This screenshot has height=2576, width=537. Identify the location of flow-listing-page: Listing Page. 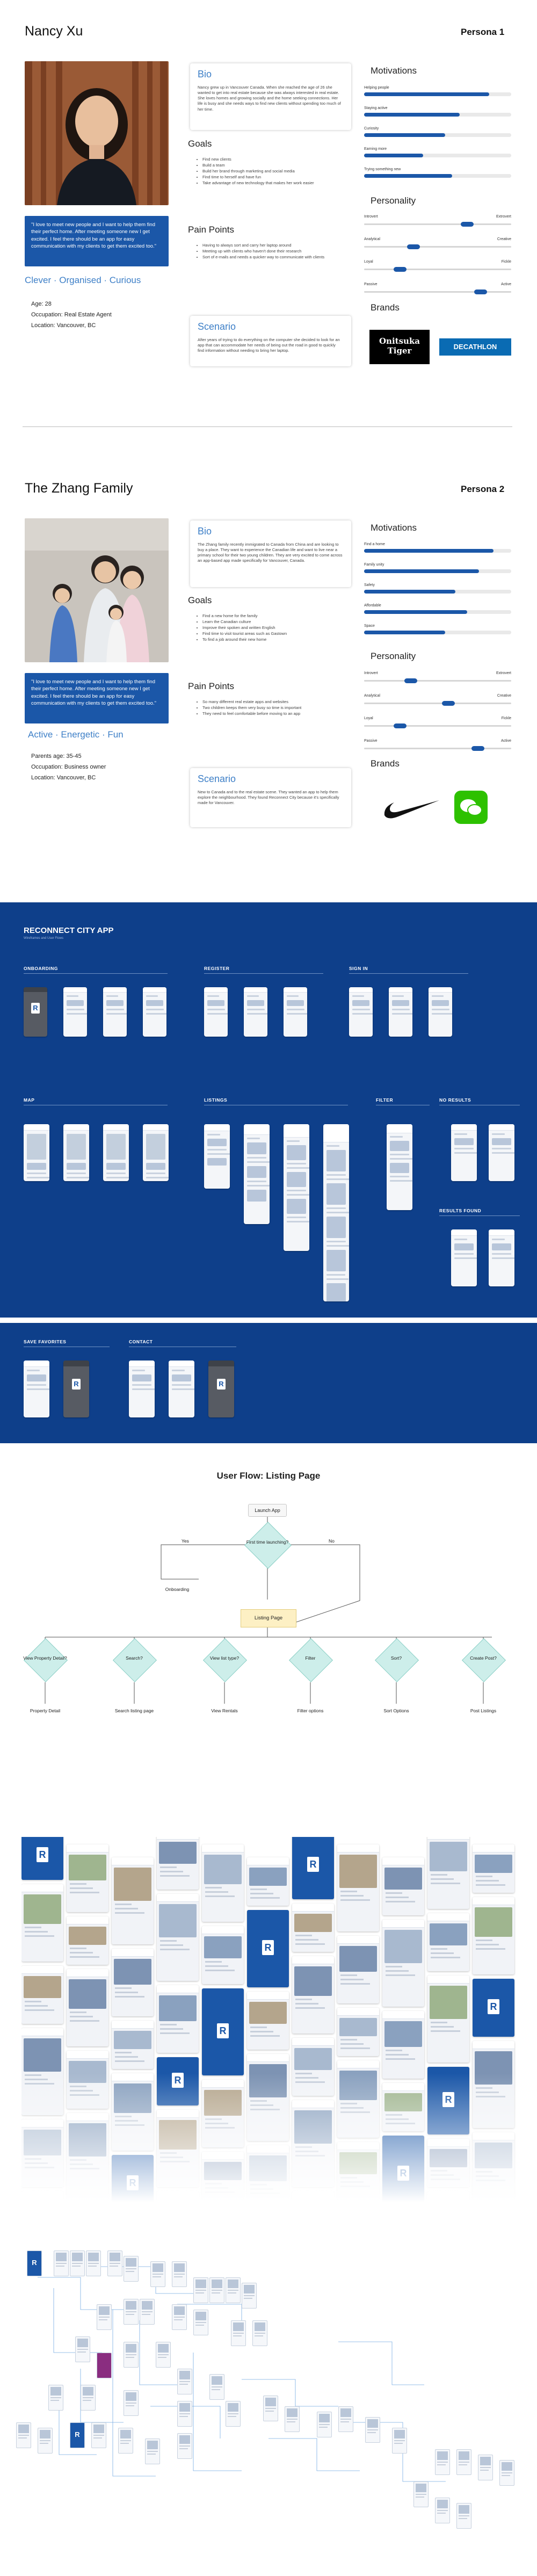
(268, 1618).